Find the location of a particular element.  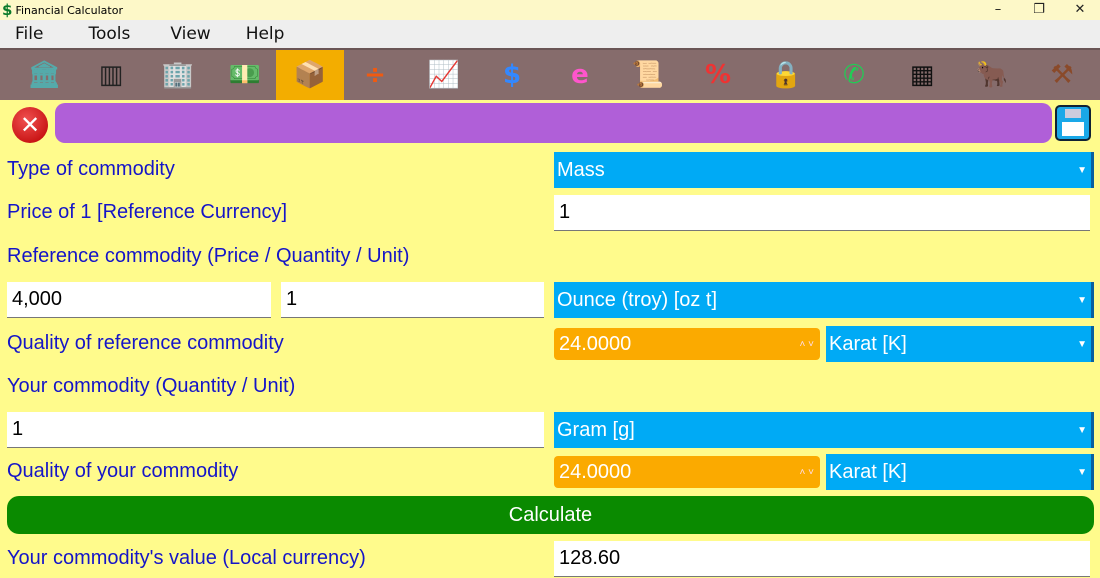

bull-tool-button: 🐂 is located at coordinates (992, 75).